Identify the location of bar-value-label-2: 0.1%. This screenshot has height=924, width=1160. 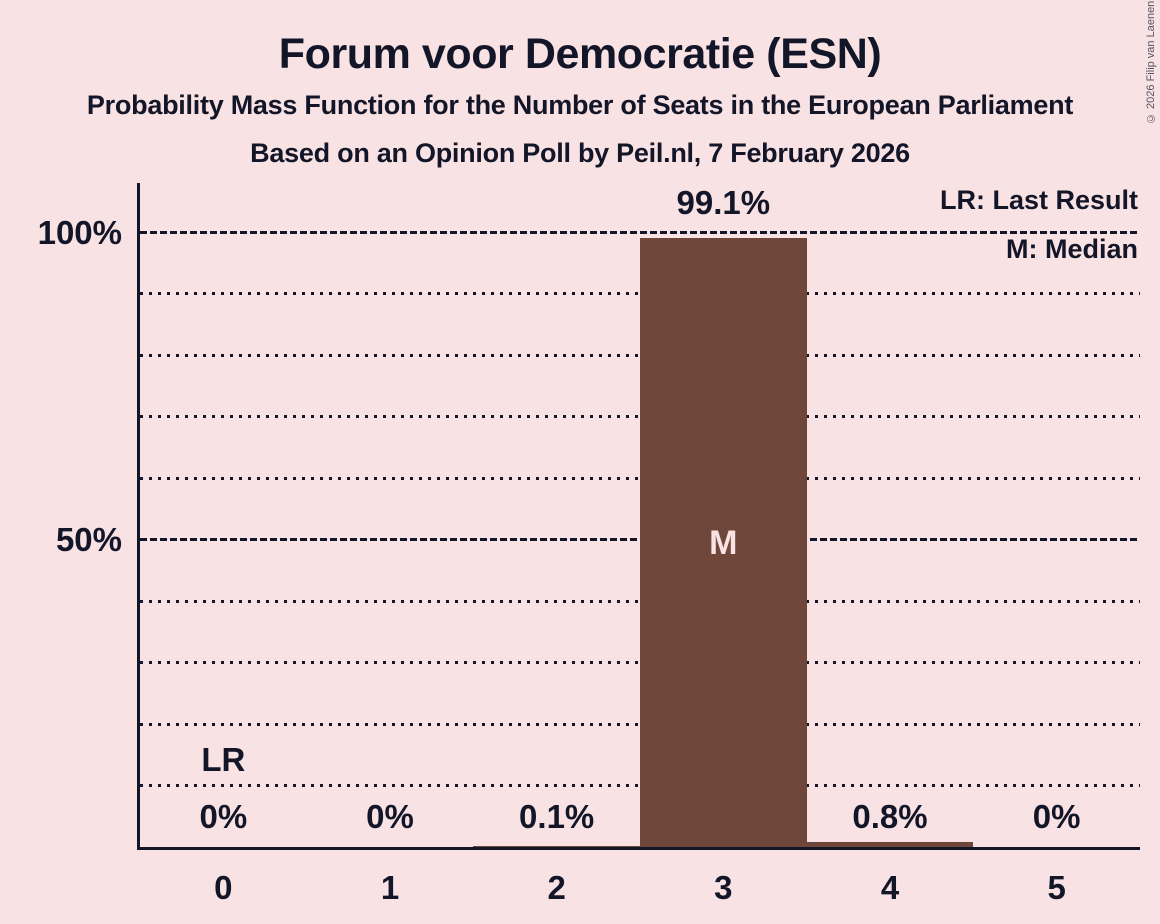
(557, 816).